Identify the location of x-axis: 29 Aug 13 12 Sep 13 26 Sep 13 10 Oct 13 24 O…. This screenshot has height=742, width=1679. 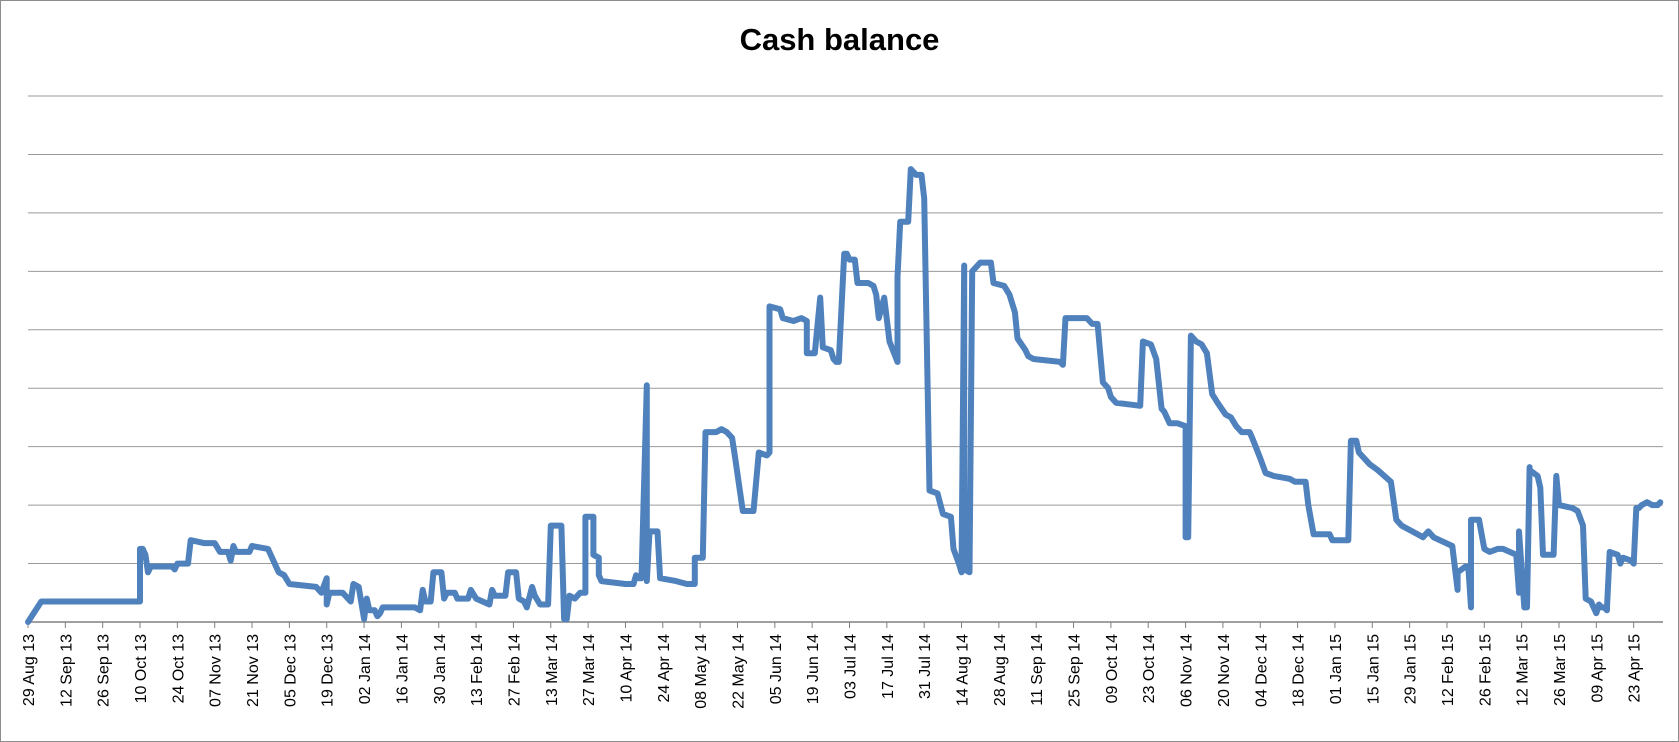
(832, 665).